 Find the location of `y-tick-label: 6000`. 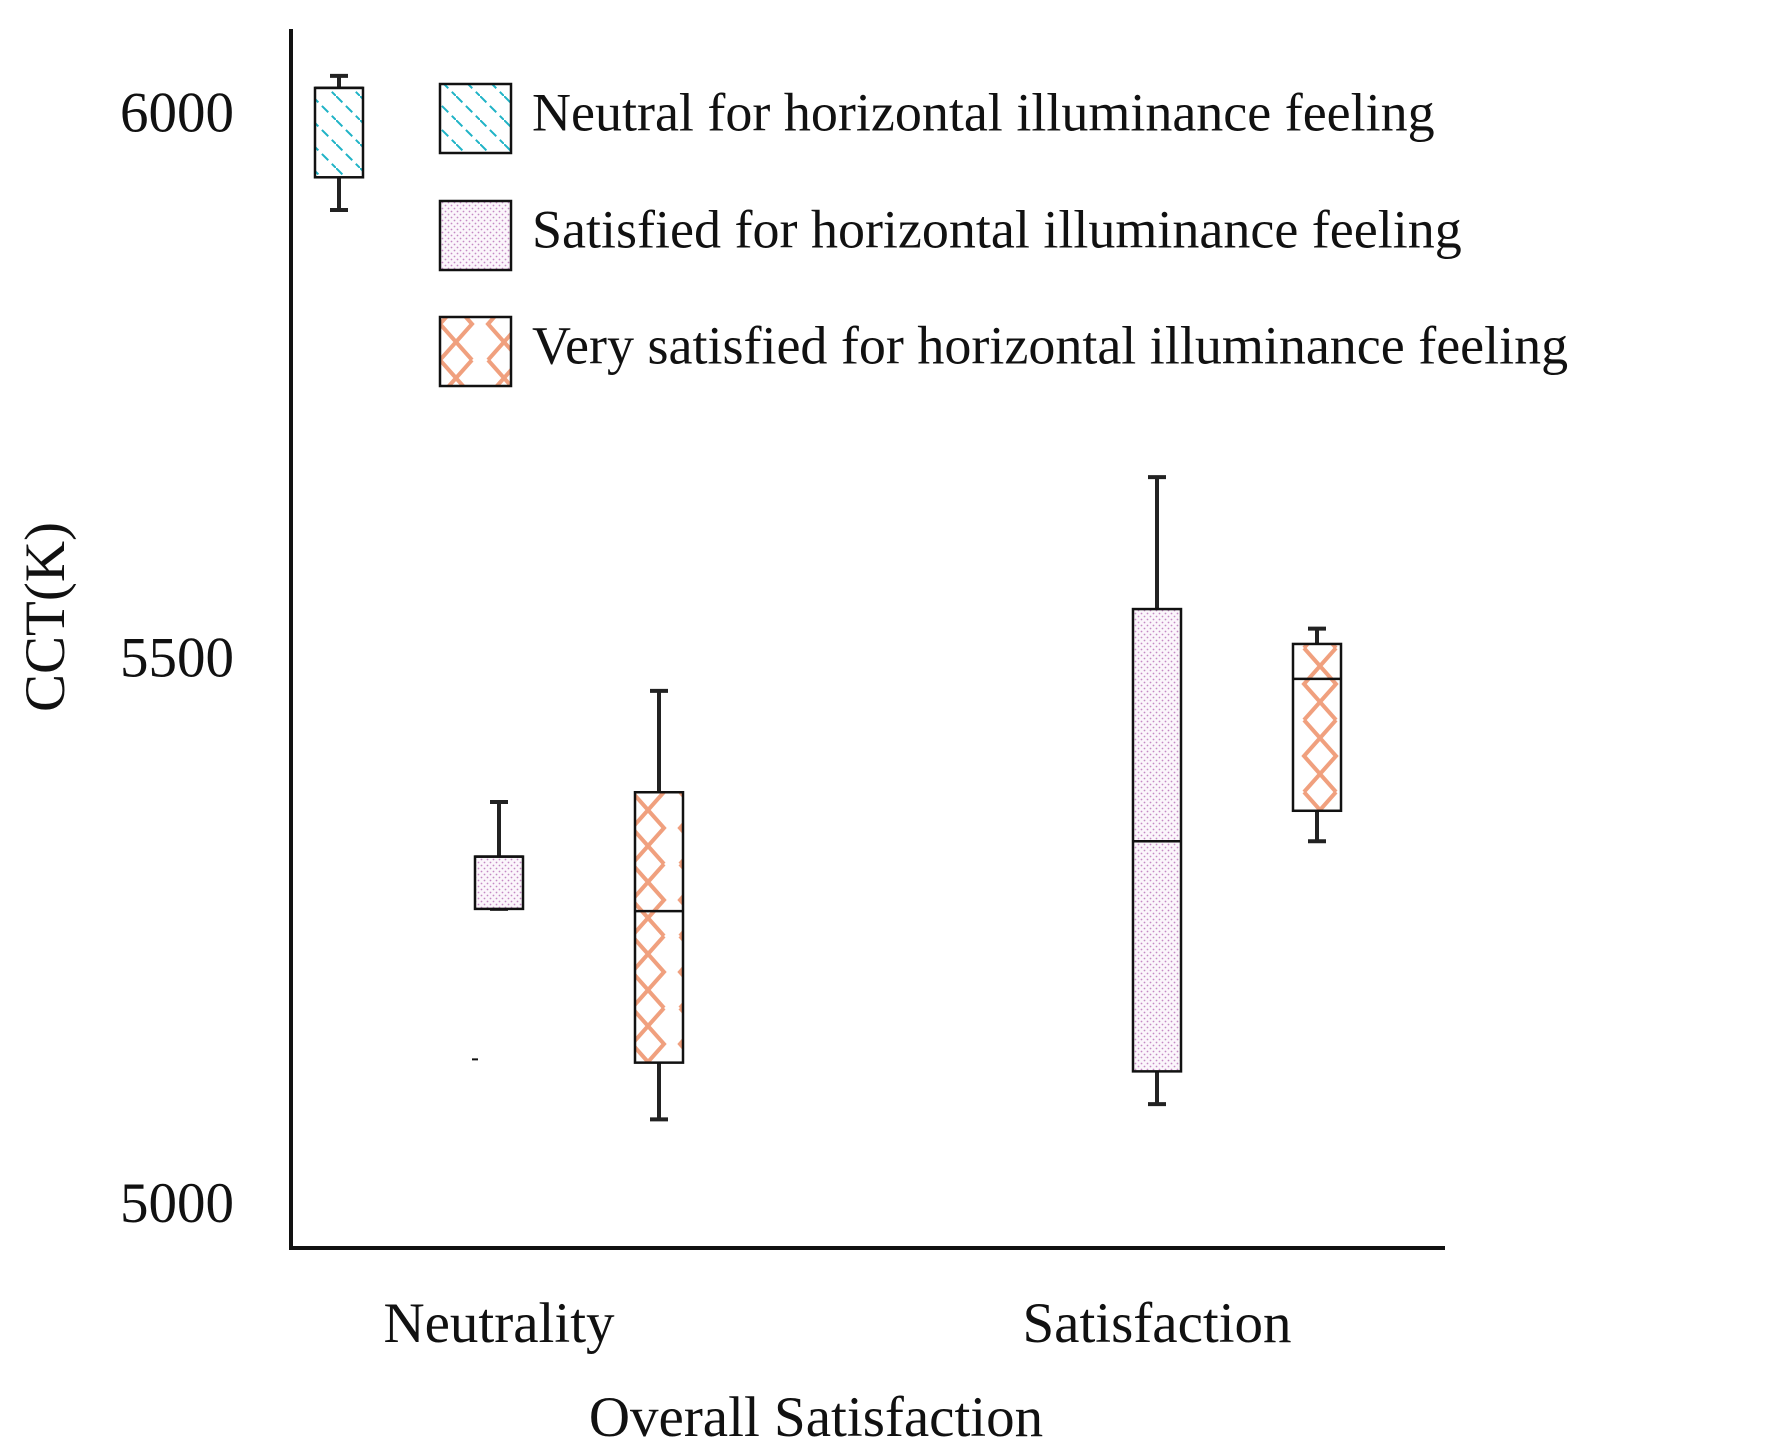

y-tick-label: 6000 is located at coordinates (177, 112).